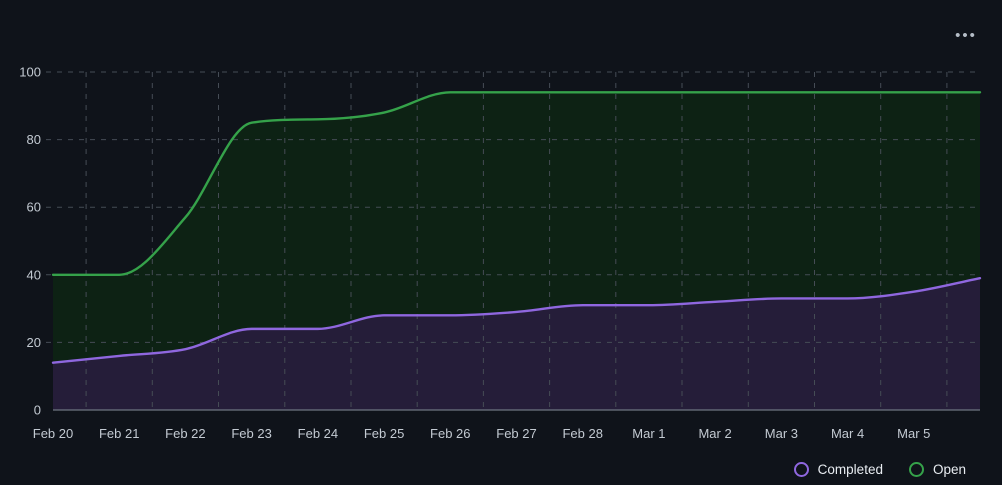 The width and height of the screenshot is (1002, 485). What do you see at coordinates (384, 433) in the screenshot?
I see `x-axis-tick-label: Feb 25` at bounding box center [384, 433].